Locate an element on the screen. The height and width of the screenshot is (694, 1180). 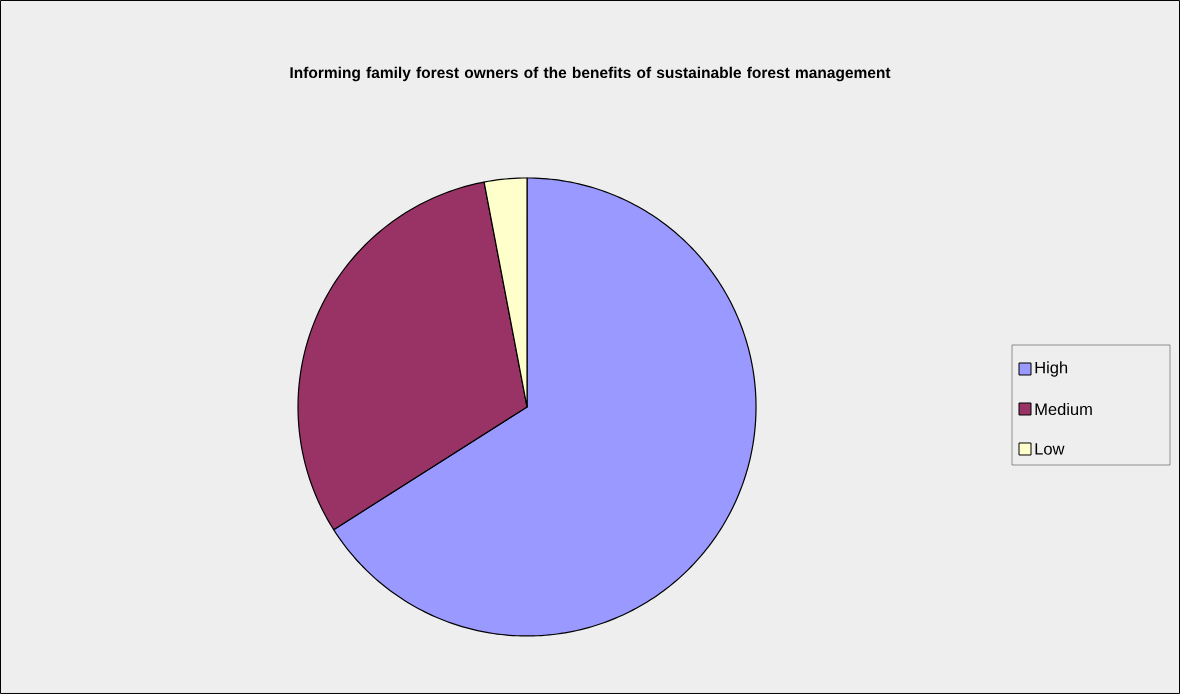
legend-label: Low is located at coordinates (1050, 449).